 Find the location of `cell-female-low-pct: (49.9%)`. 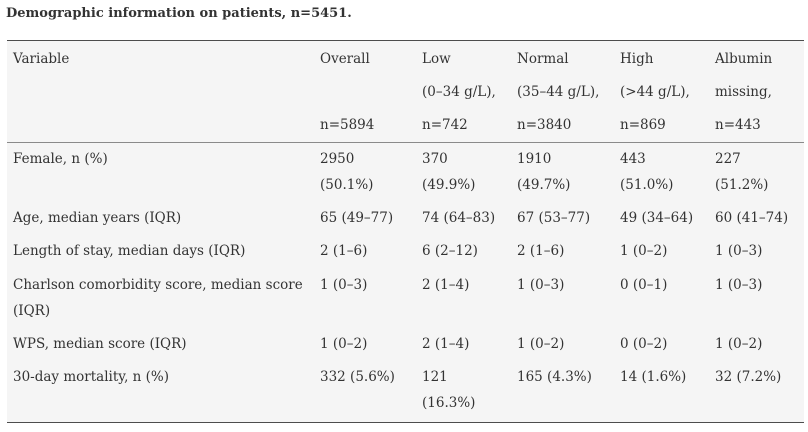

cell-female-low-pct: (49.9%) is located at coordinates (449, 185).